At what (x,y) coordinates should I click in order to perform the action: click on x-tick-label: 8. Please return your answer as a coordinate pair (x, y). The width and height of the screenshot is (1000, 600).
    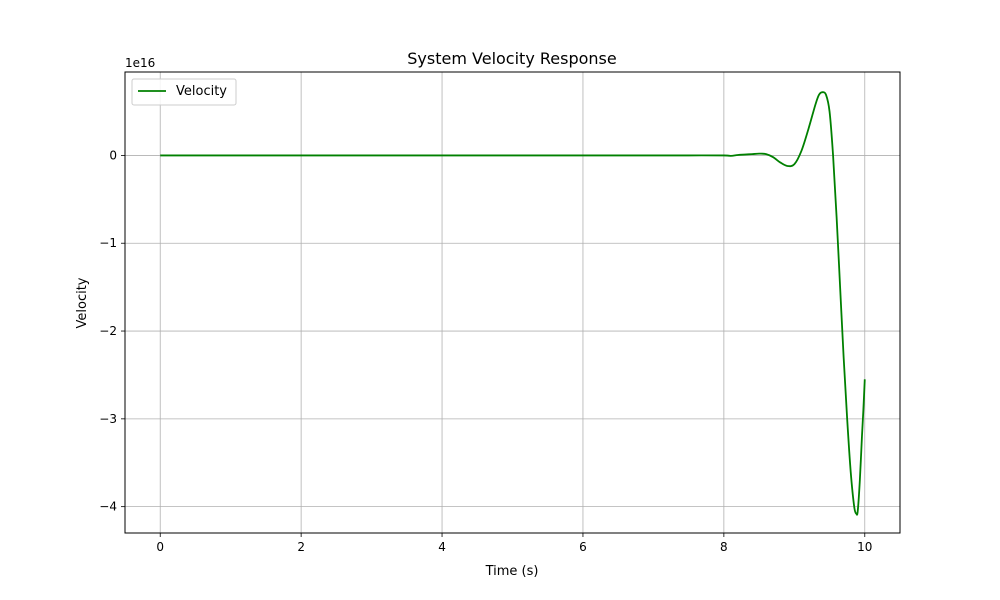
    Looking at the image, I should click on (724, 547).